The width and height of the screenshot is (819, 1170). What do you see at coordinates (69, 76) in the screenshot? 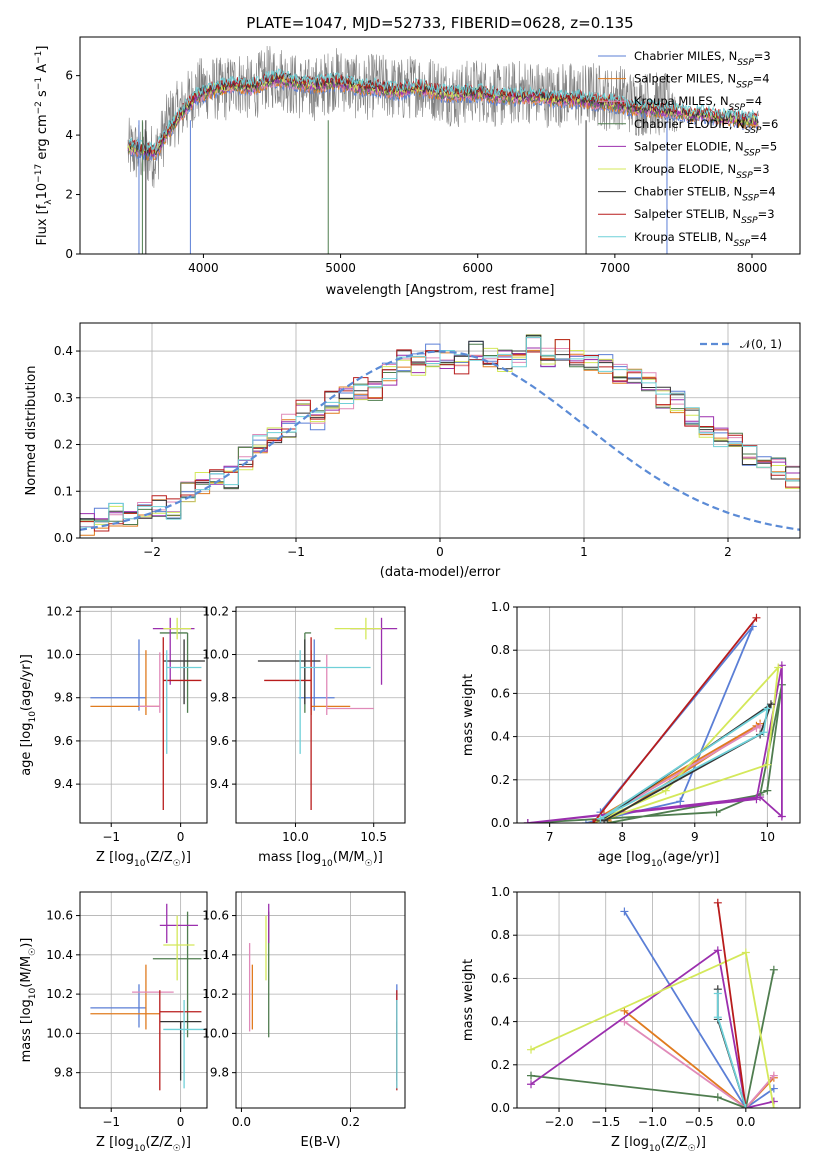
I see `y-tick-label: 6` at bounding box center [69, 76].